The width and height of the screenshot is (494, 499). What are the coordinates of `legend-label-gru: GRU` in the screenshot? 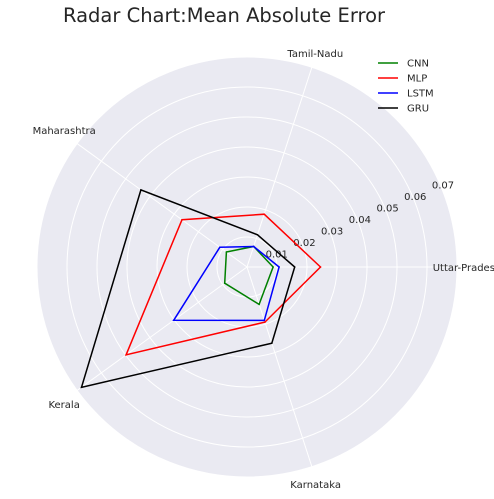 It's located at (418, 109).